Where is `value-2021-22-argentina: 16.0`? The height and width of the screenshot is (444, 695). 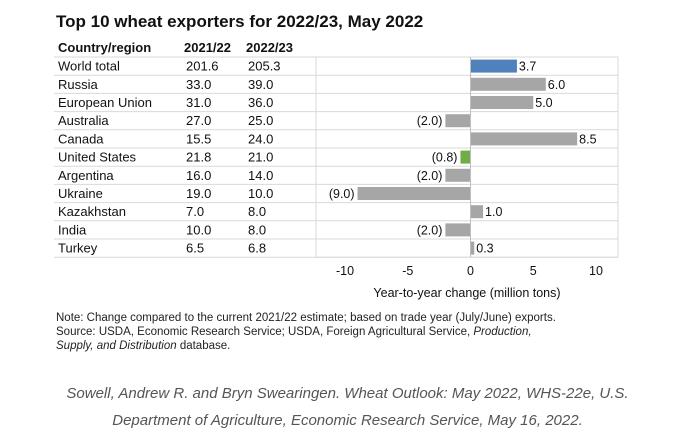
value-2021-22-argentina: 16.0 is located at coordinates (198, 175).